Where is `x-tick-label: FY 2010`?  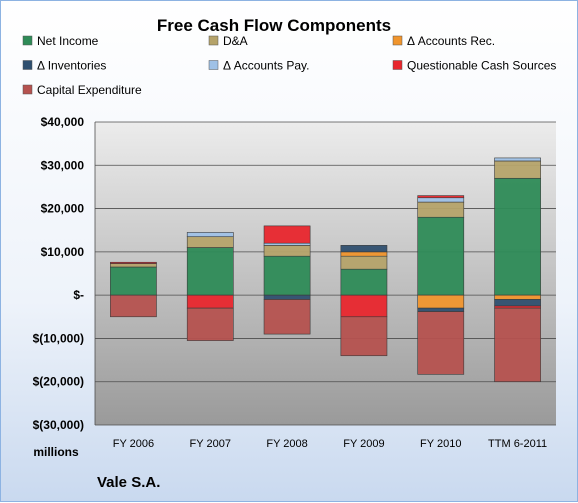 x-tick-label: FY 2010 is located at coordinates (440, 444).